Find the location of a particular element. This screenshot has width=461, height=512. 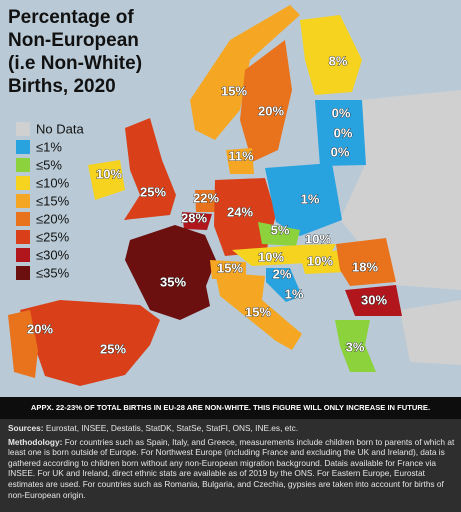

country-label: 22% is located at coordinates (206, 197).